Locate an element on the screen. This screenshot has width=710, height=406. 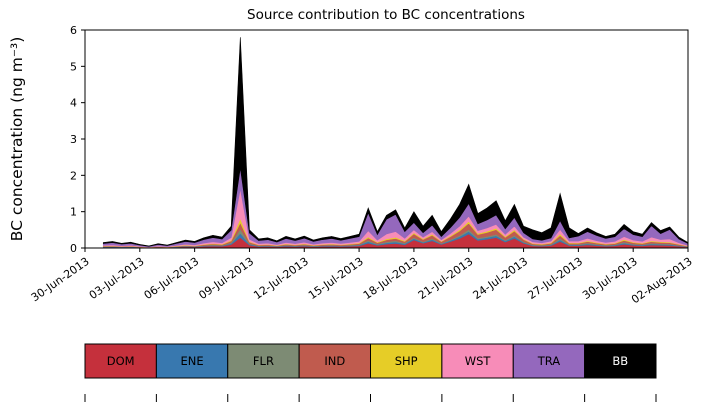
x-tick-label: 06-Jul-2013 is located at coordinates (172, 278).